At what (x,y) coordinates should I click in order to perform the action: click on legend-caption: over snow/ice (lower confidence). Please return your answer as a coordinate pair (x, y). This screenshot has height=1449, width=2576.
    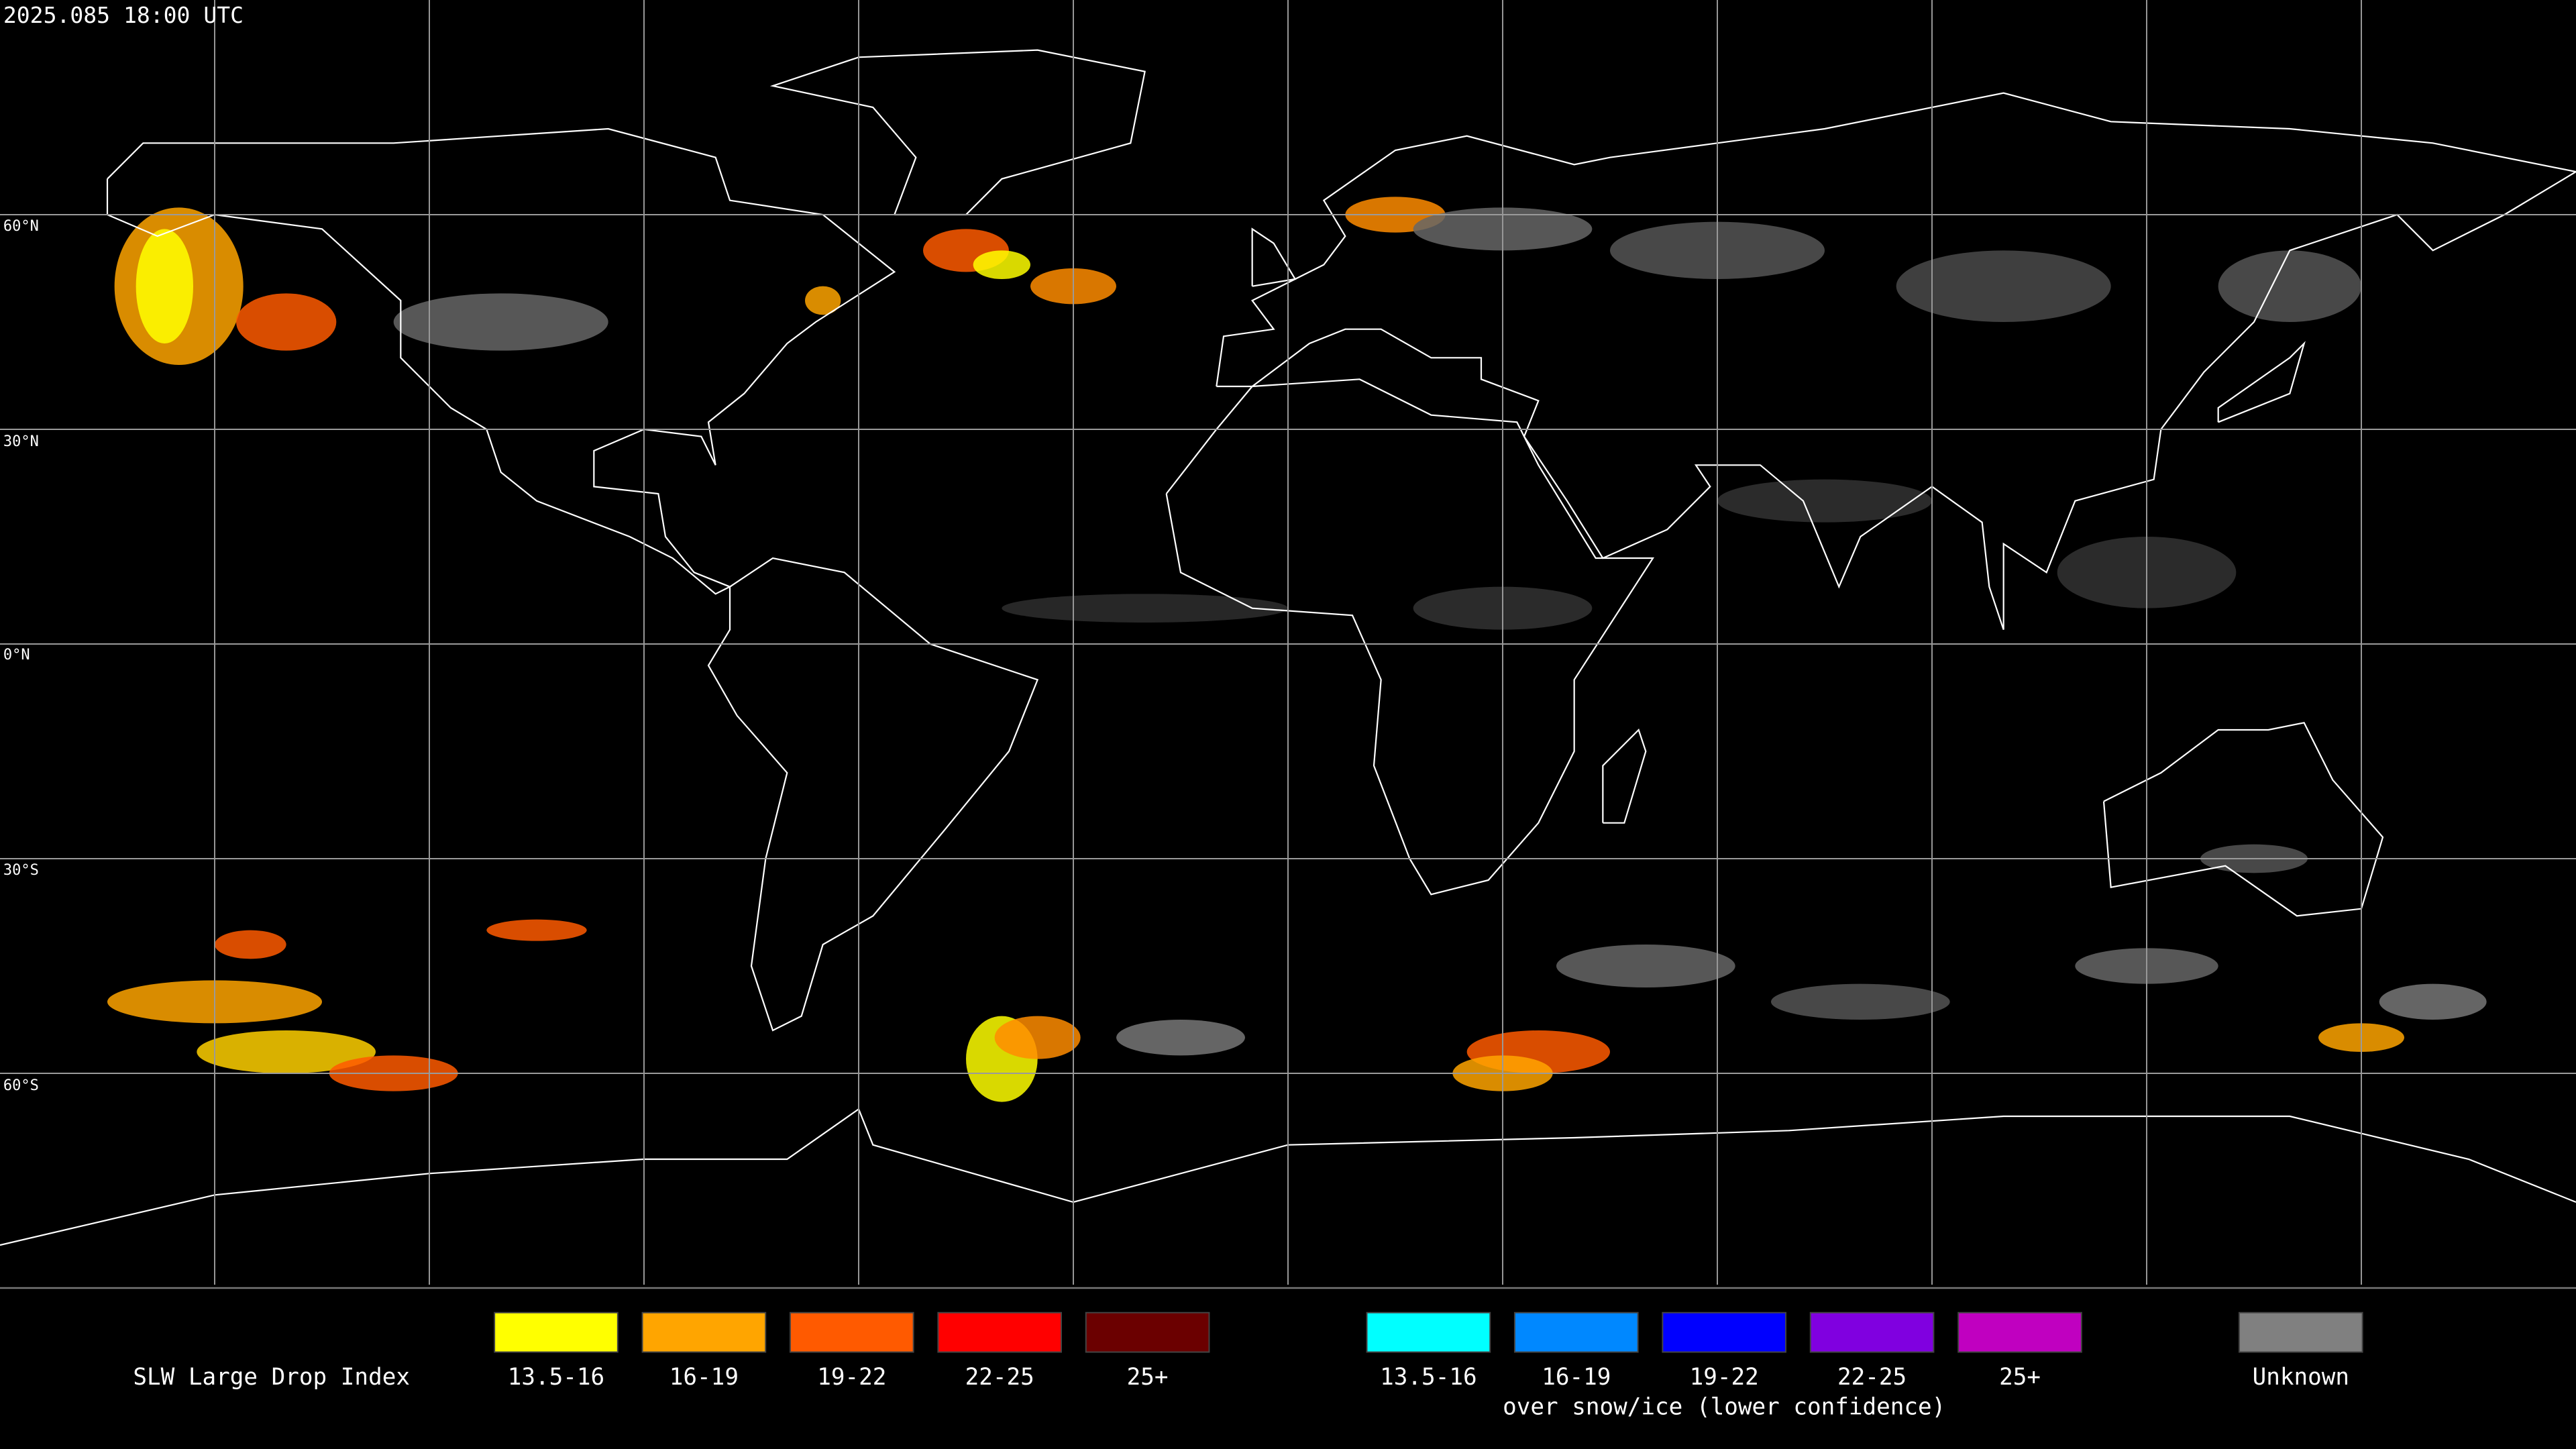
    Looking at the image, I should click on (1724, 1406).